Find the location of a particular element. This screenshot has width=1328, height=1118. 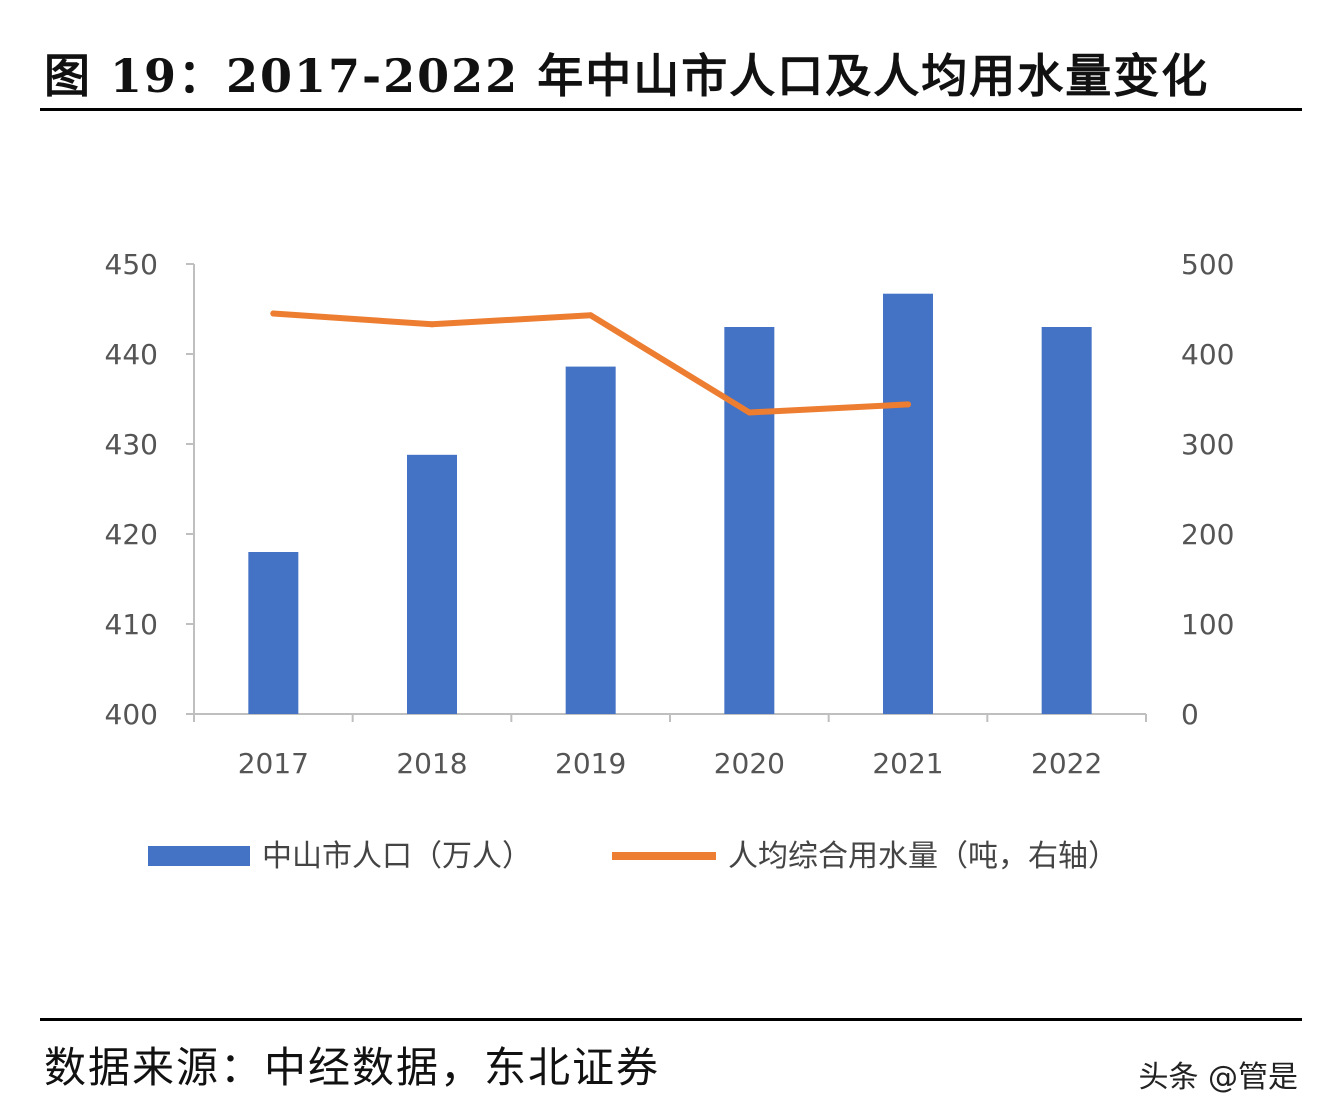

left-tick-label-3: 430 is located at coordinates (131, 444).